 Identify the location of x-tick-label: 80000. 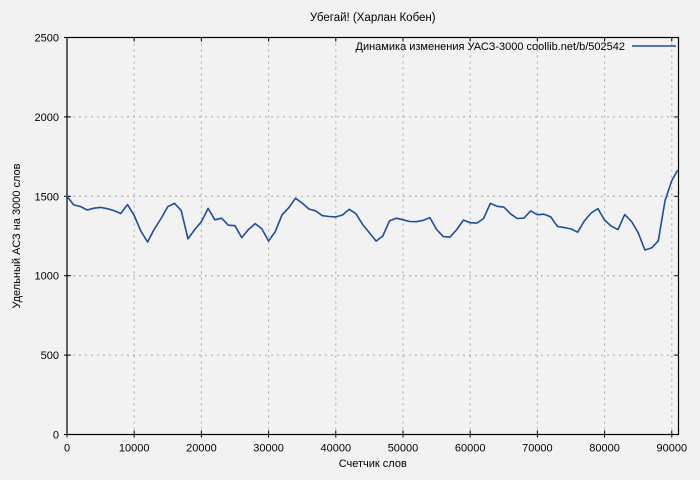
(604, 449).